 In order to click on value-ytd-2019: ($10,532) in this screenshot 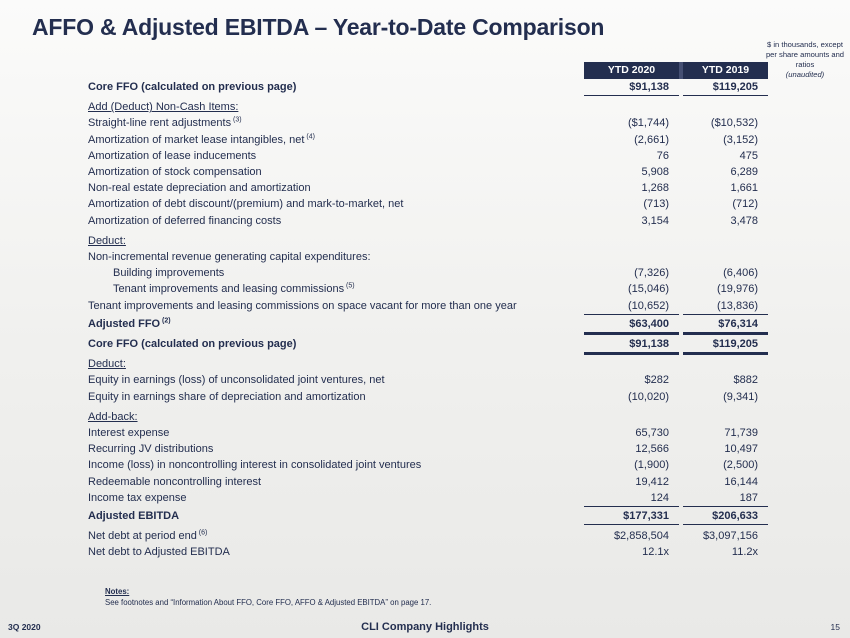, I will do `click(734, 123)`.